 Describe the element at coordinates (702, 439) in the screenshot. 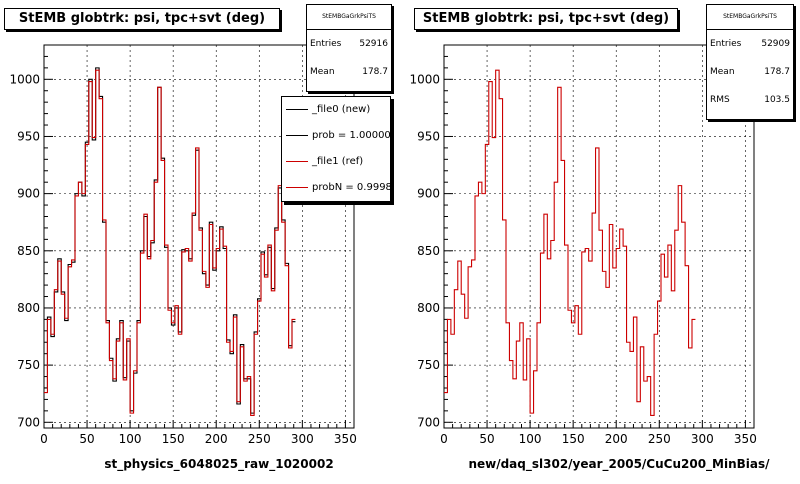

I see `right-x-tick-label-300: 300` at that location.